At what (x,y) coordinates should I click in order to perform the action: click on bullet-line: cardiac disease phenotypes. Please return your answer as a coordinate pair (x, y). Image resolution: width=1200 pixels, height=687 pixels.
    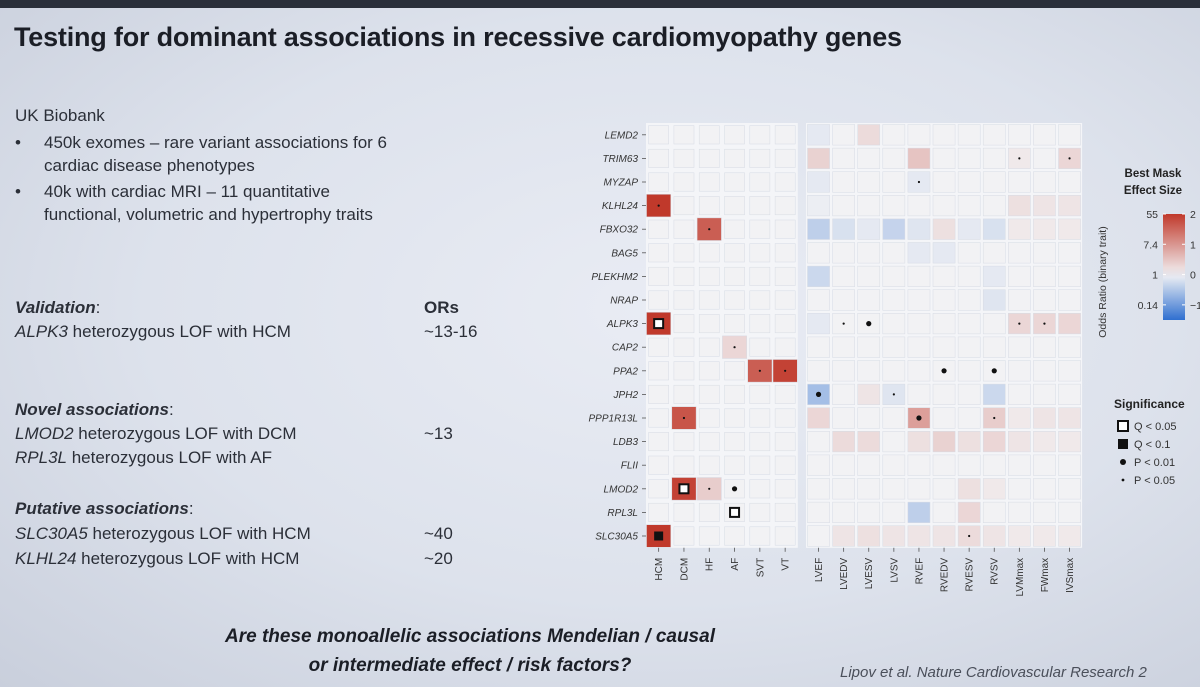
    Looking at the image, I should click on (149, 165).